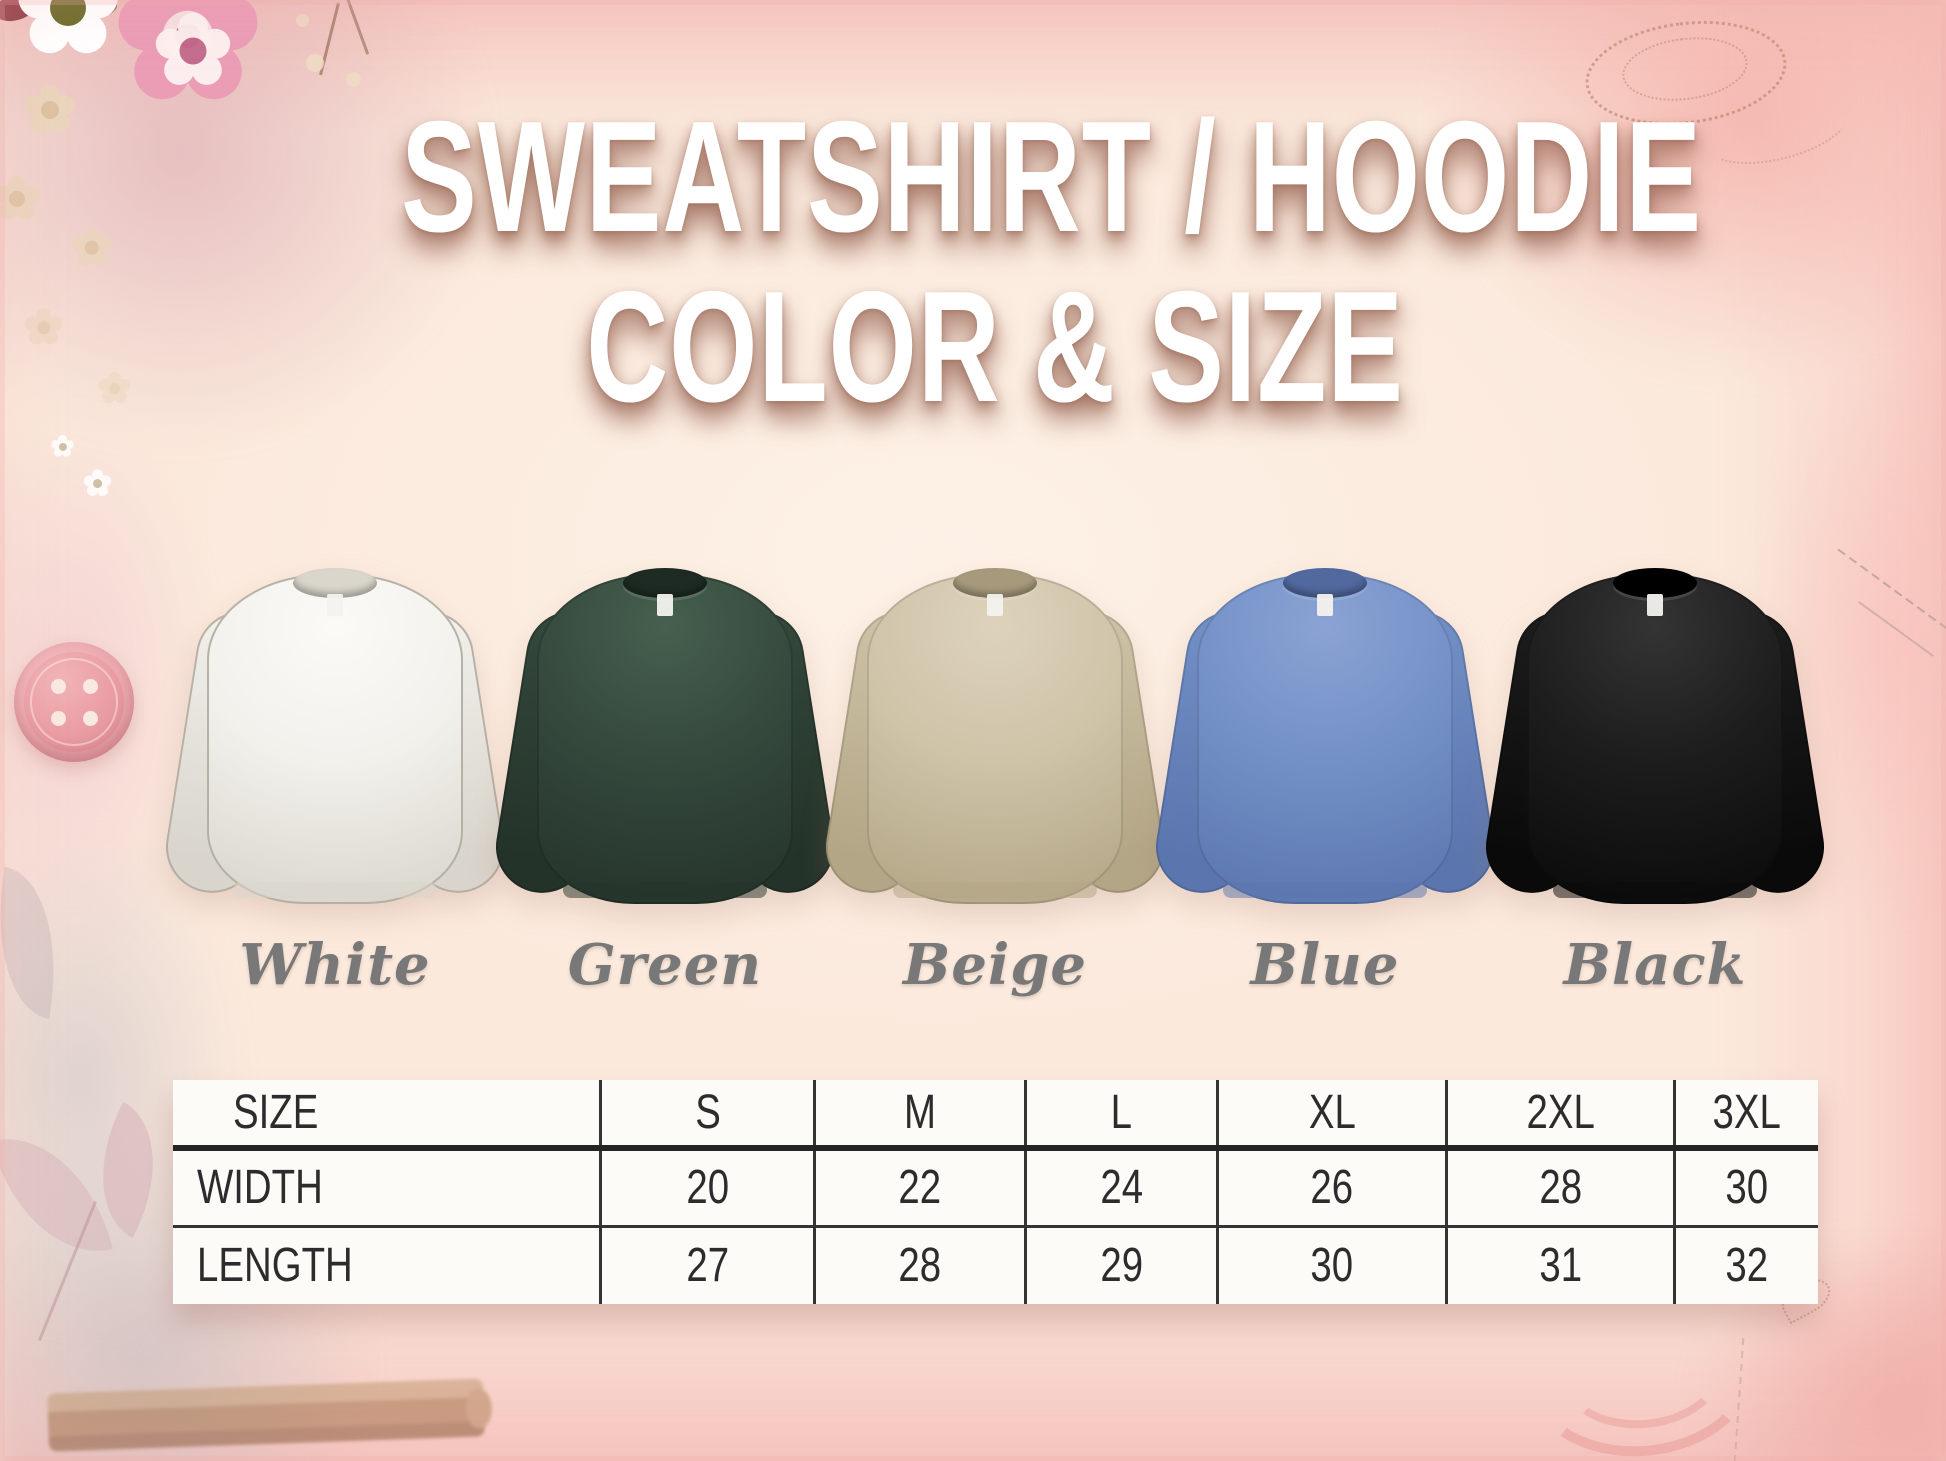  I want to click on cell-text: 24, so click(1121, 1188).